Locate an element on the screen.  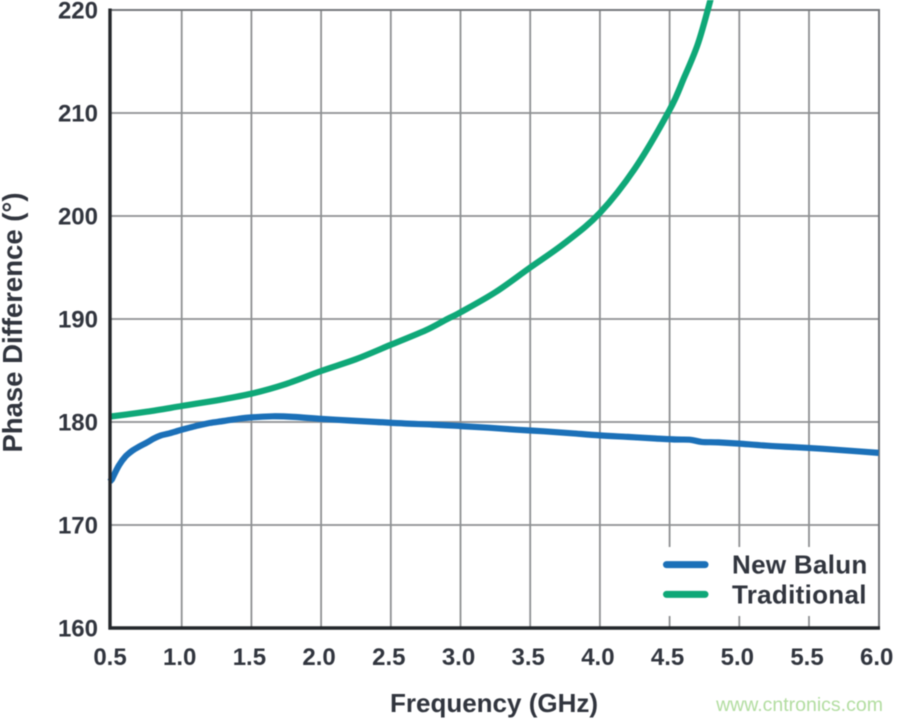
svg-text: New Balun is located at coordinates (800, 565).